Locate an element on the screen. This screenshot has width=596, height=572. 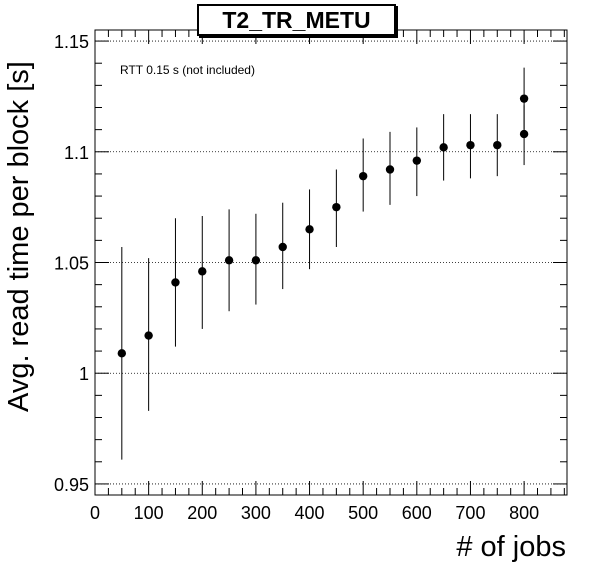
y-tick-labels: 0.95 1 1.05 1.1 1.15 is located at coordinates (71, 263).